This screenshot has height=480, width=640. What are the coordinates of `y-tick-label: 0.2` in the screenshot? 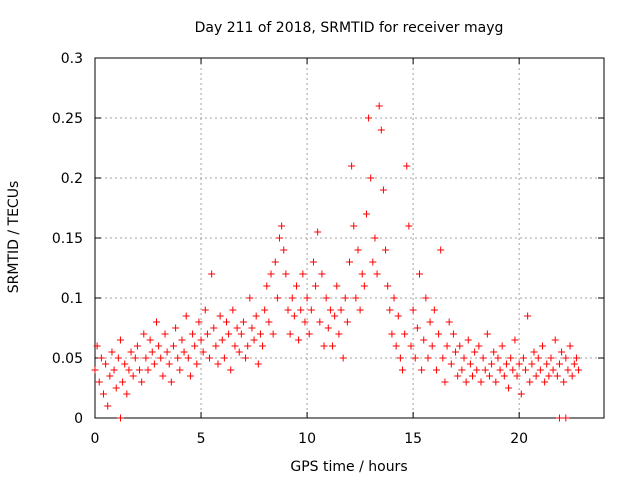 It's located at (72, 179).